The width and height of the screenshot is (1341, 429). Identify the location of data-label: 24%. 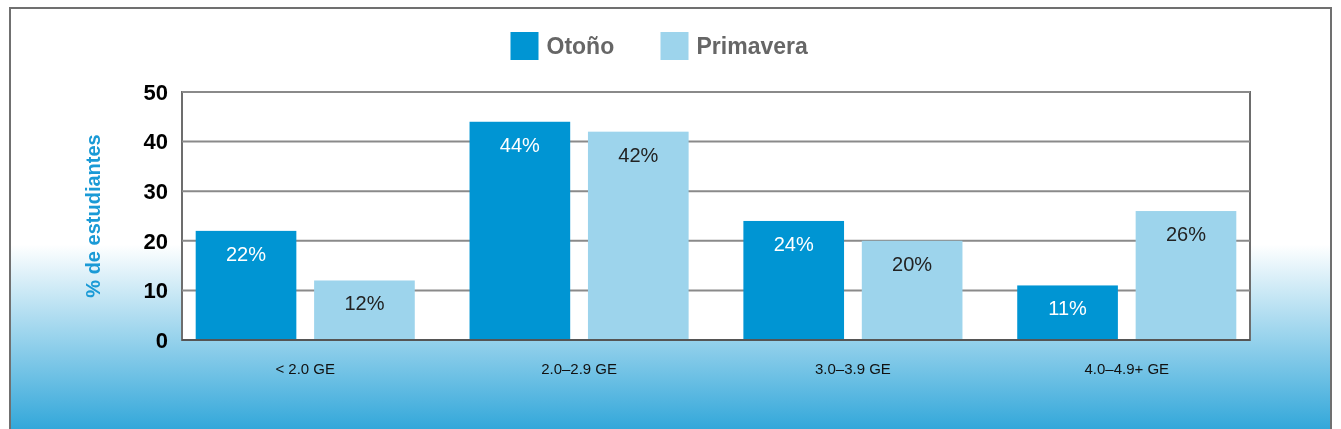
(793, 243).